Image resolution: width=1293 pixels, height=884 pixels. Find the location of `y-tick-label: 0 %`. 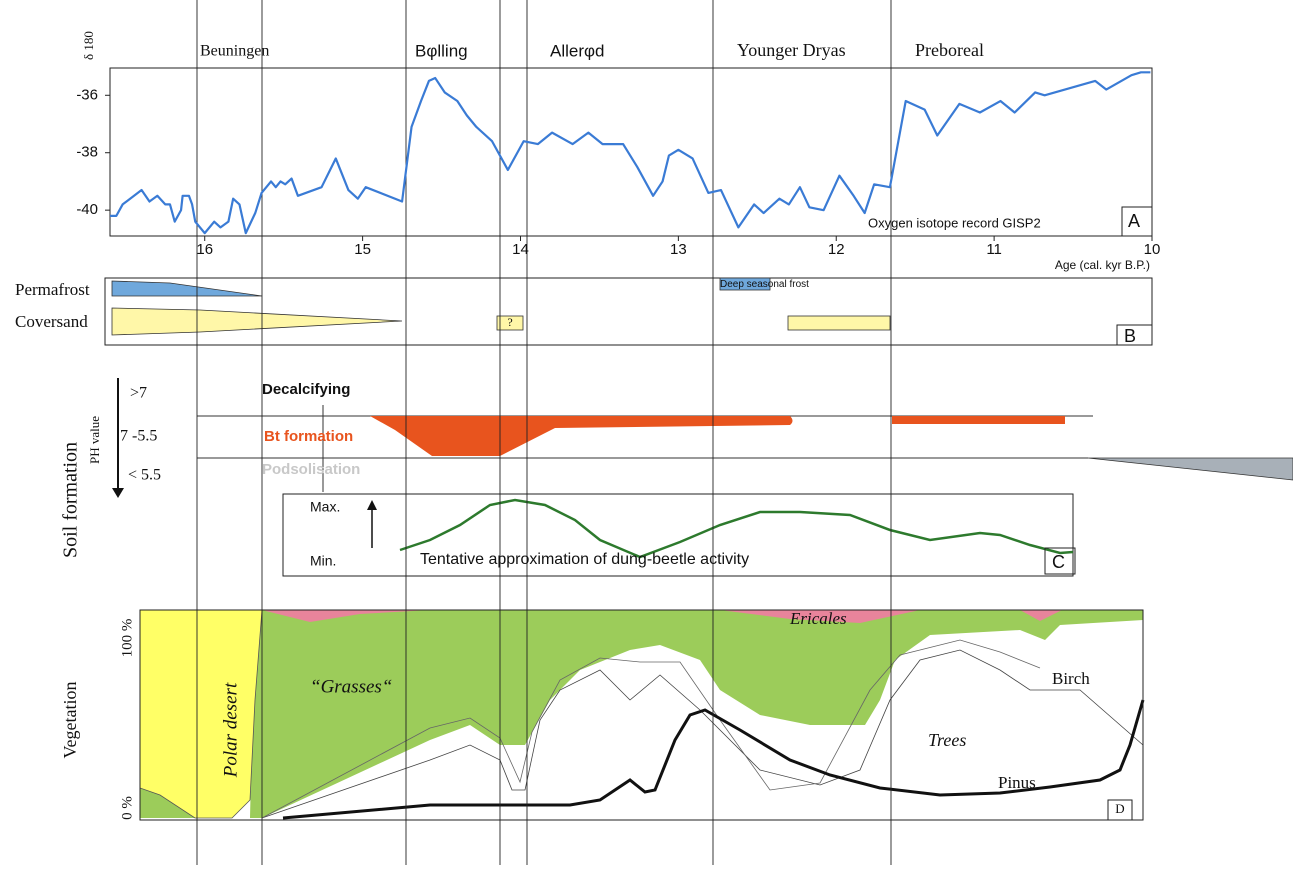

y-tick-label: 0 % is located at coordinates (127, 808).